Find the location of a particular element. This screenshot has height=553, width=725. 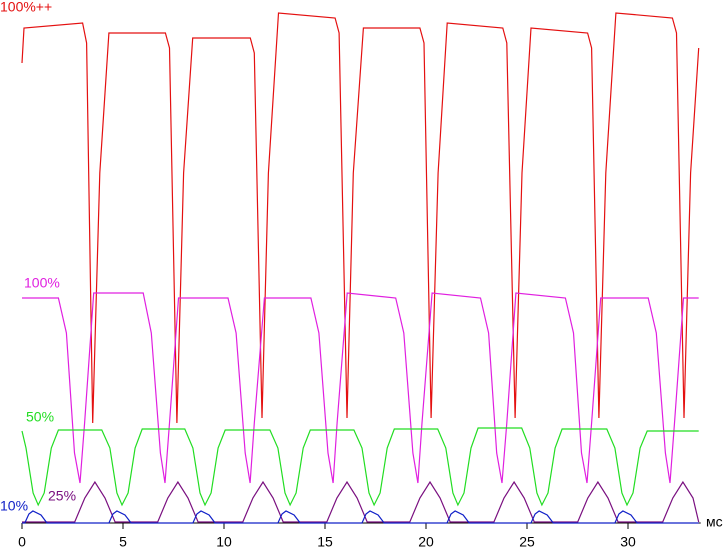

x-tick-label: 30 is located at coordinates (628, 542).